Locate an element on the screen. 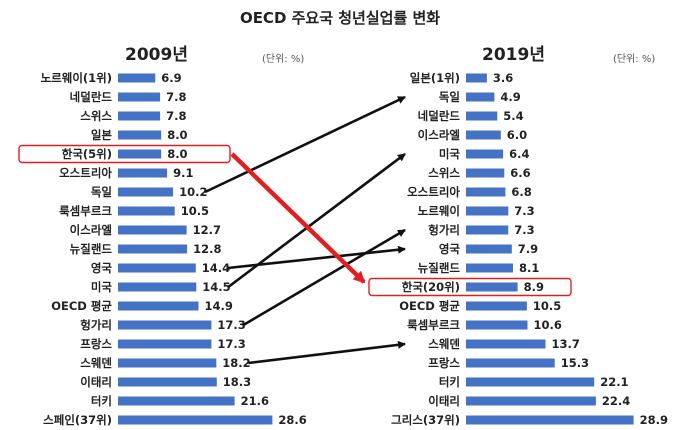  category-label-2009: 스페인(37위) is located at coordinates (77, 420).